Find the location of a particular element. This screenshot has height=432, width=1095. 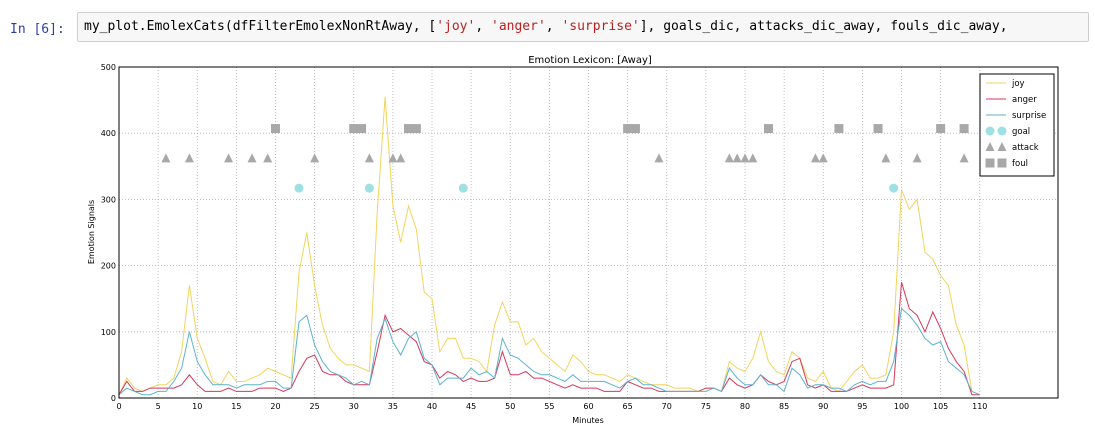

cell-prompt: In [6]: is located at coordinates (37, 29).